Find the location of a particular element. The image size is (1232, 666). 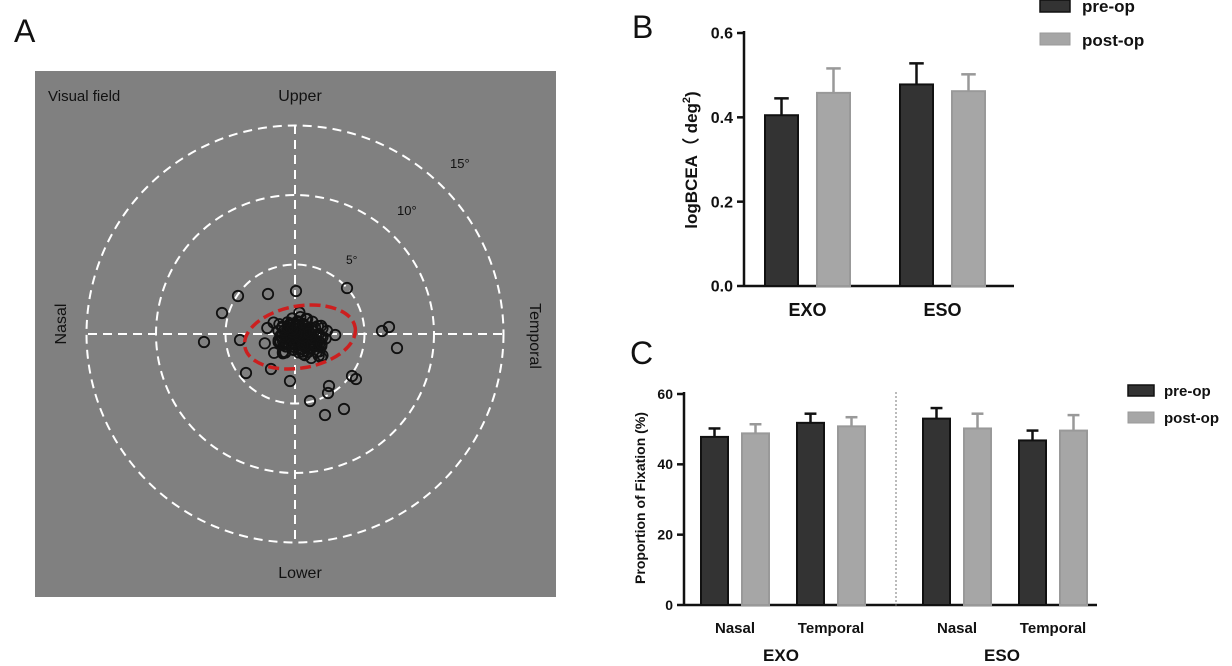

fixation-bar-pre-op-eso-temporal is located at coordinates (1032, 523).